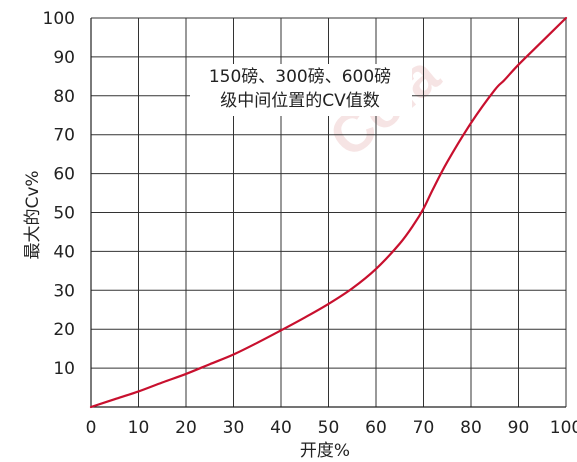  What do you see at coordinates (301, 90) in the screenshot?
I see `annotation-background` at bounding box center [301, 90].